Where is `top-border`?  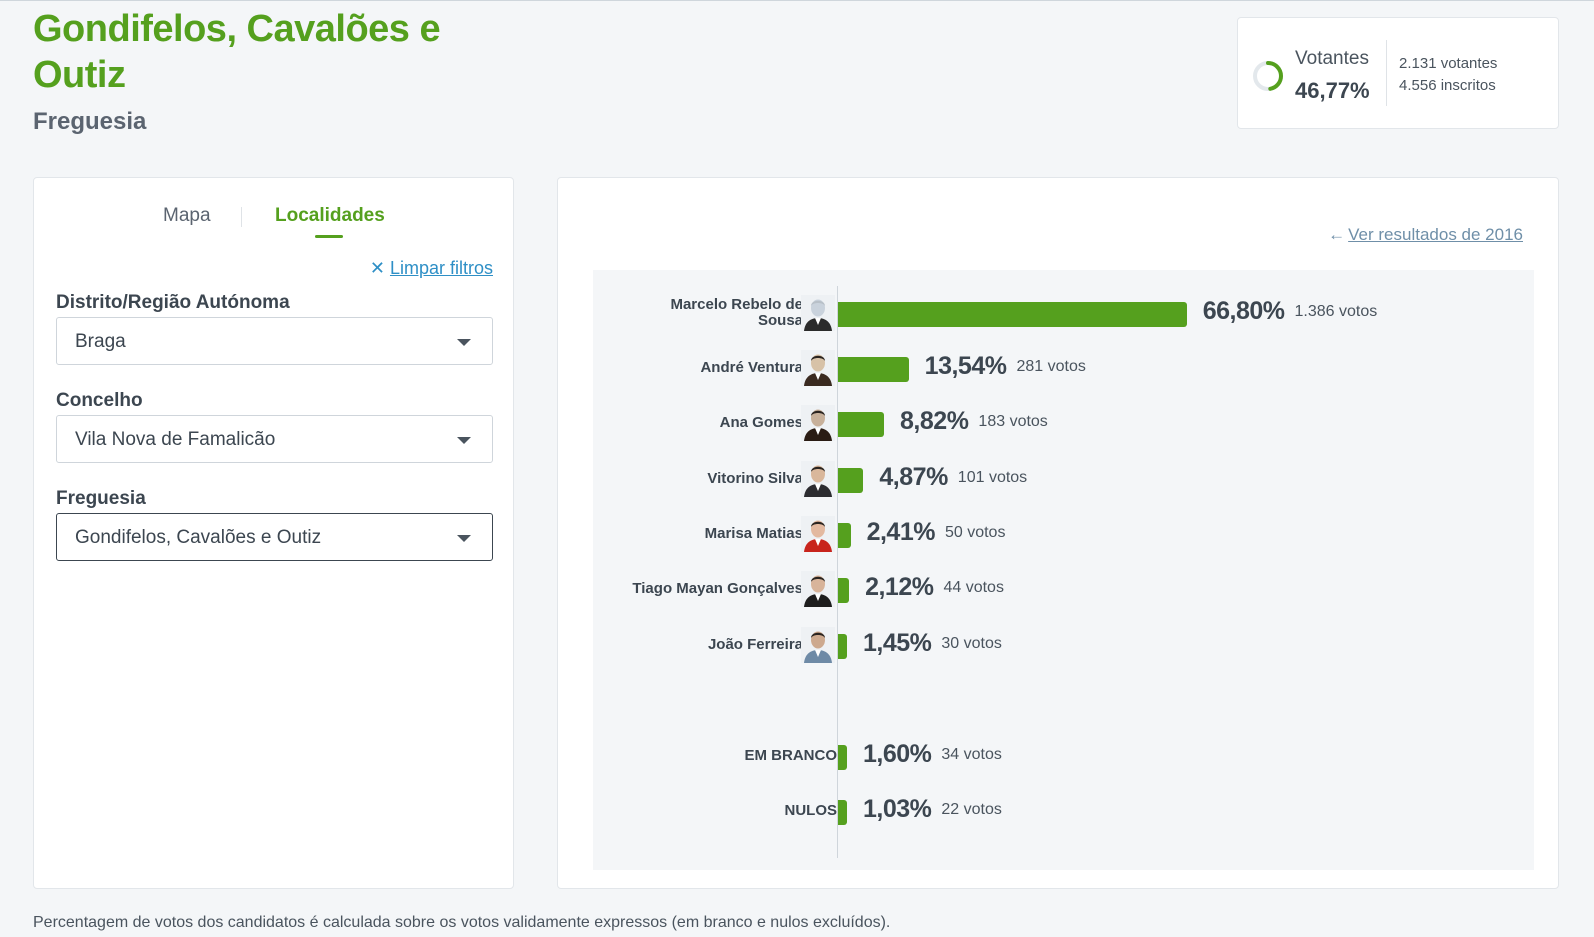
top-border is located at coordinates (797, 0).